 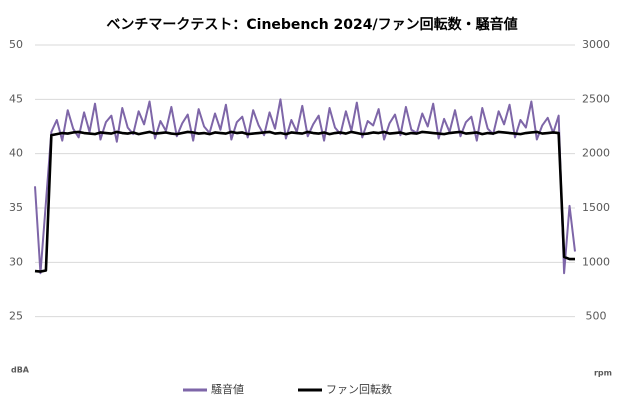 I want to click on y2-tick-label: 1000, so click(x=596, y=261).